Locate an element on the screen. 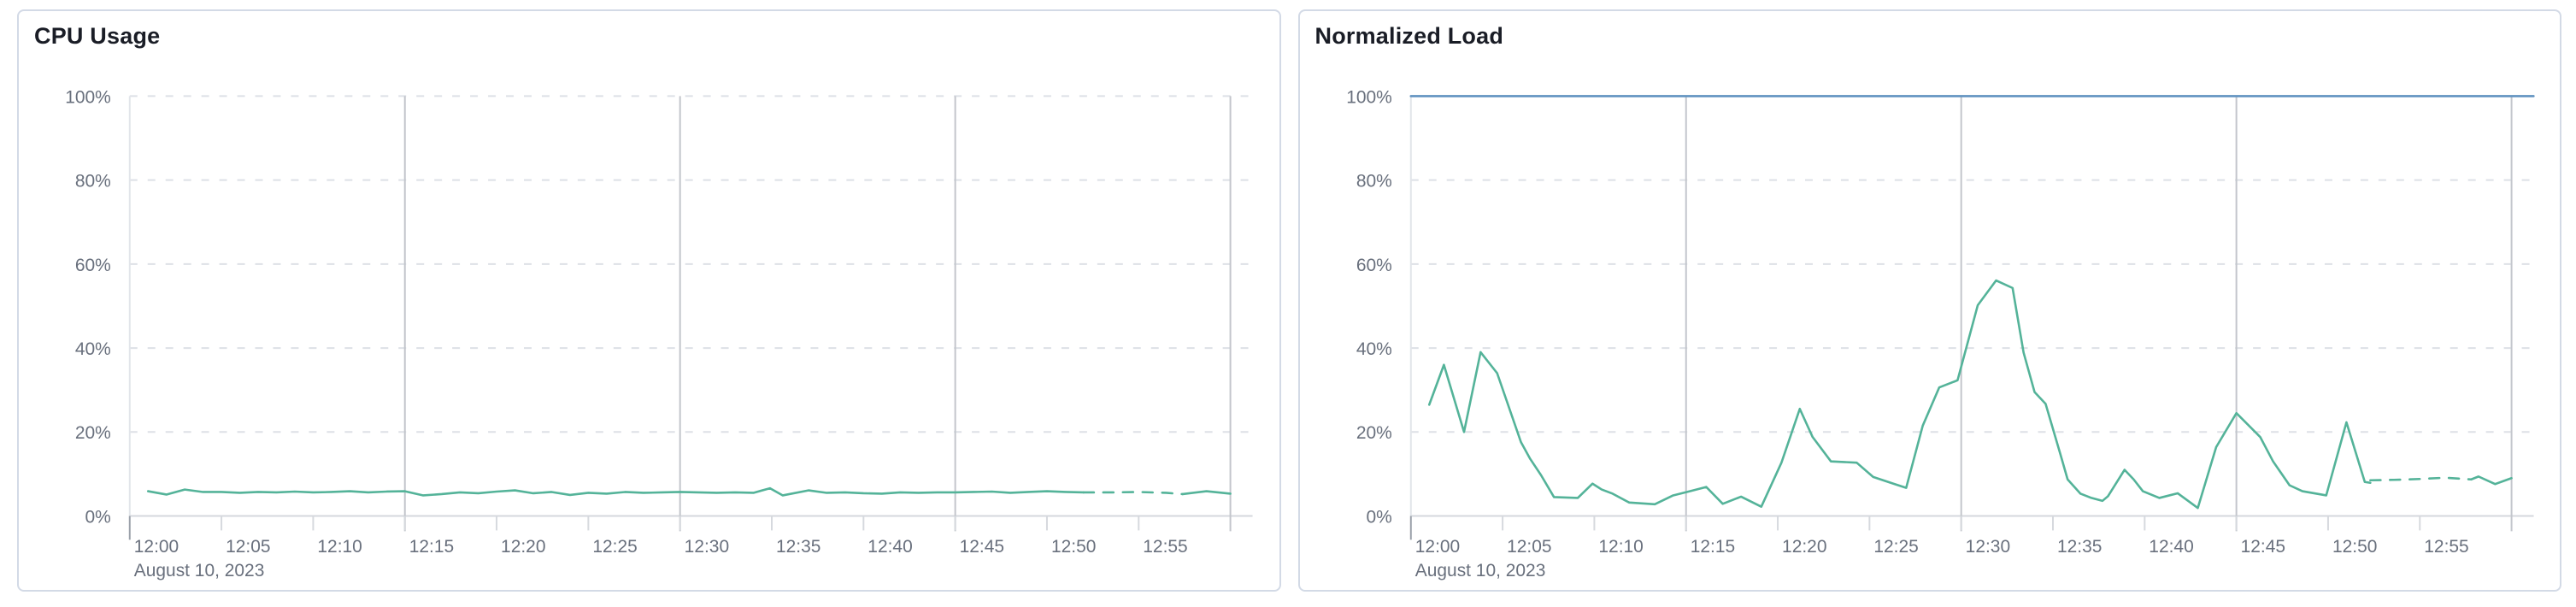  panel-title-normalized-load: Normalized Load is located at coordinates (1409, 36).